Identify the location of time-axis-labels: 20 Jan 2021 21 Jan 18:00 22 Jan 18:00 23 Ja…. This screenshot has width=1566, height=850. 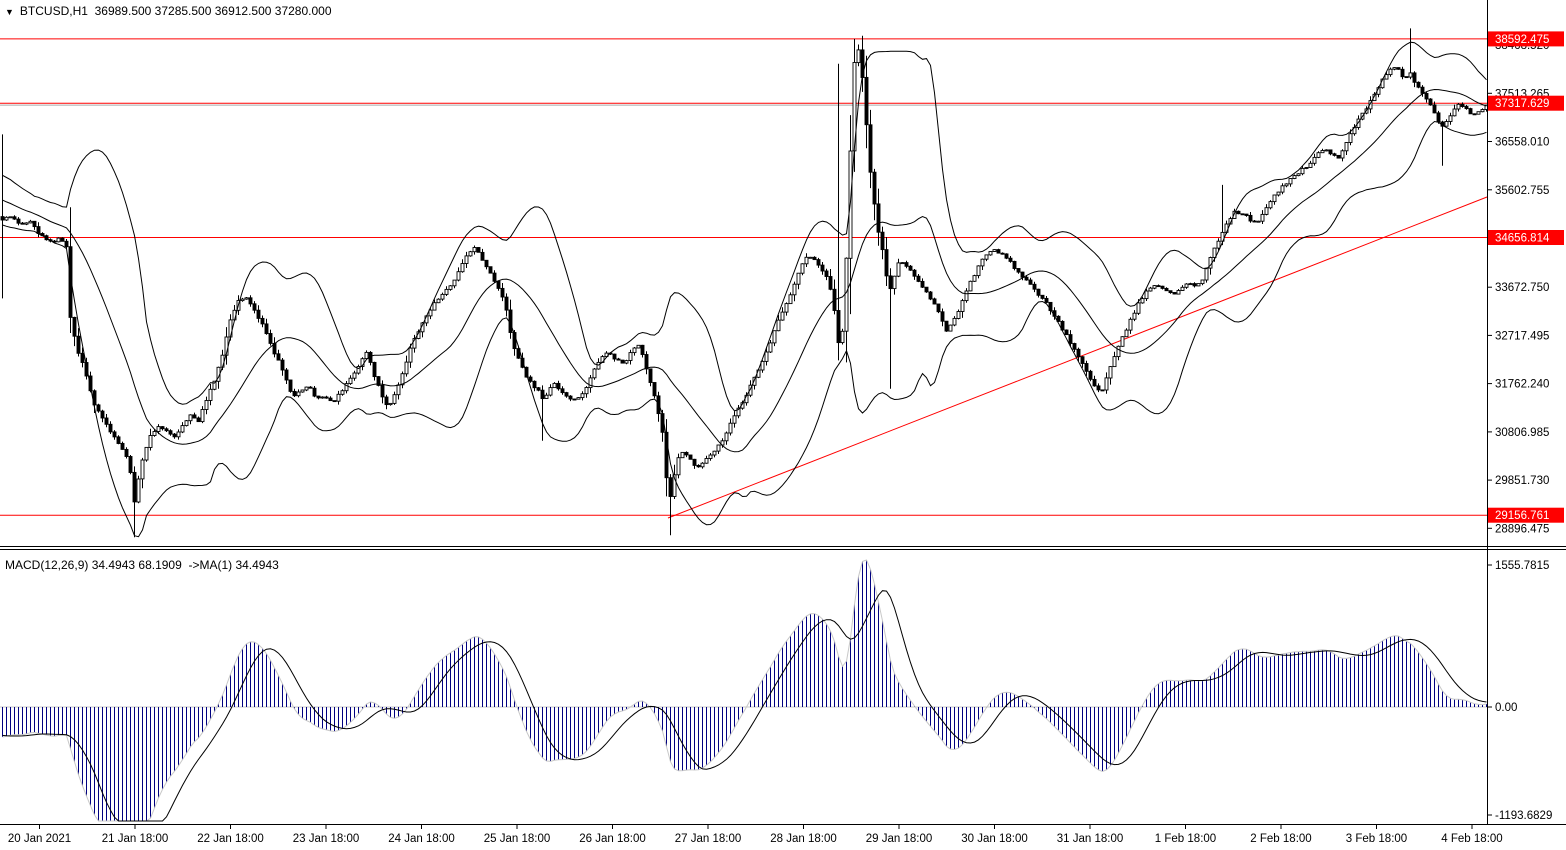
(755, 835).